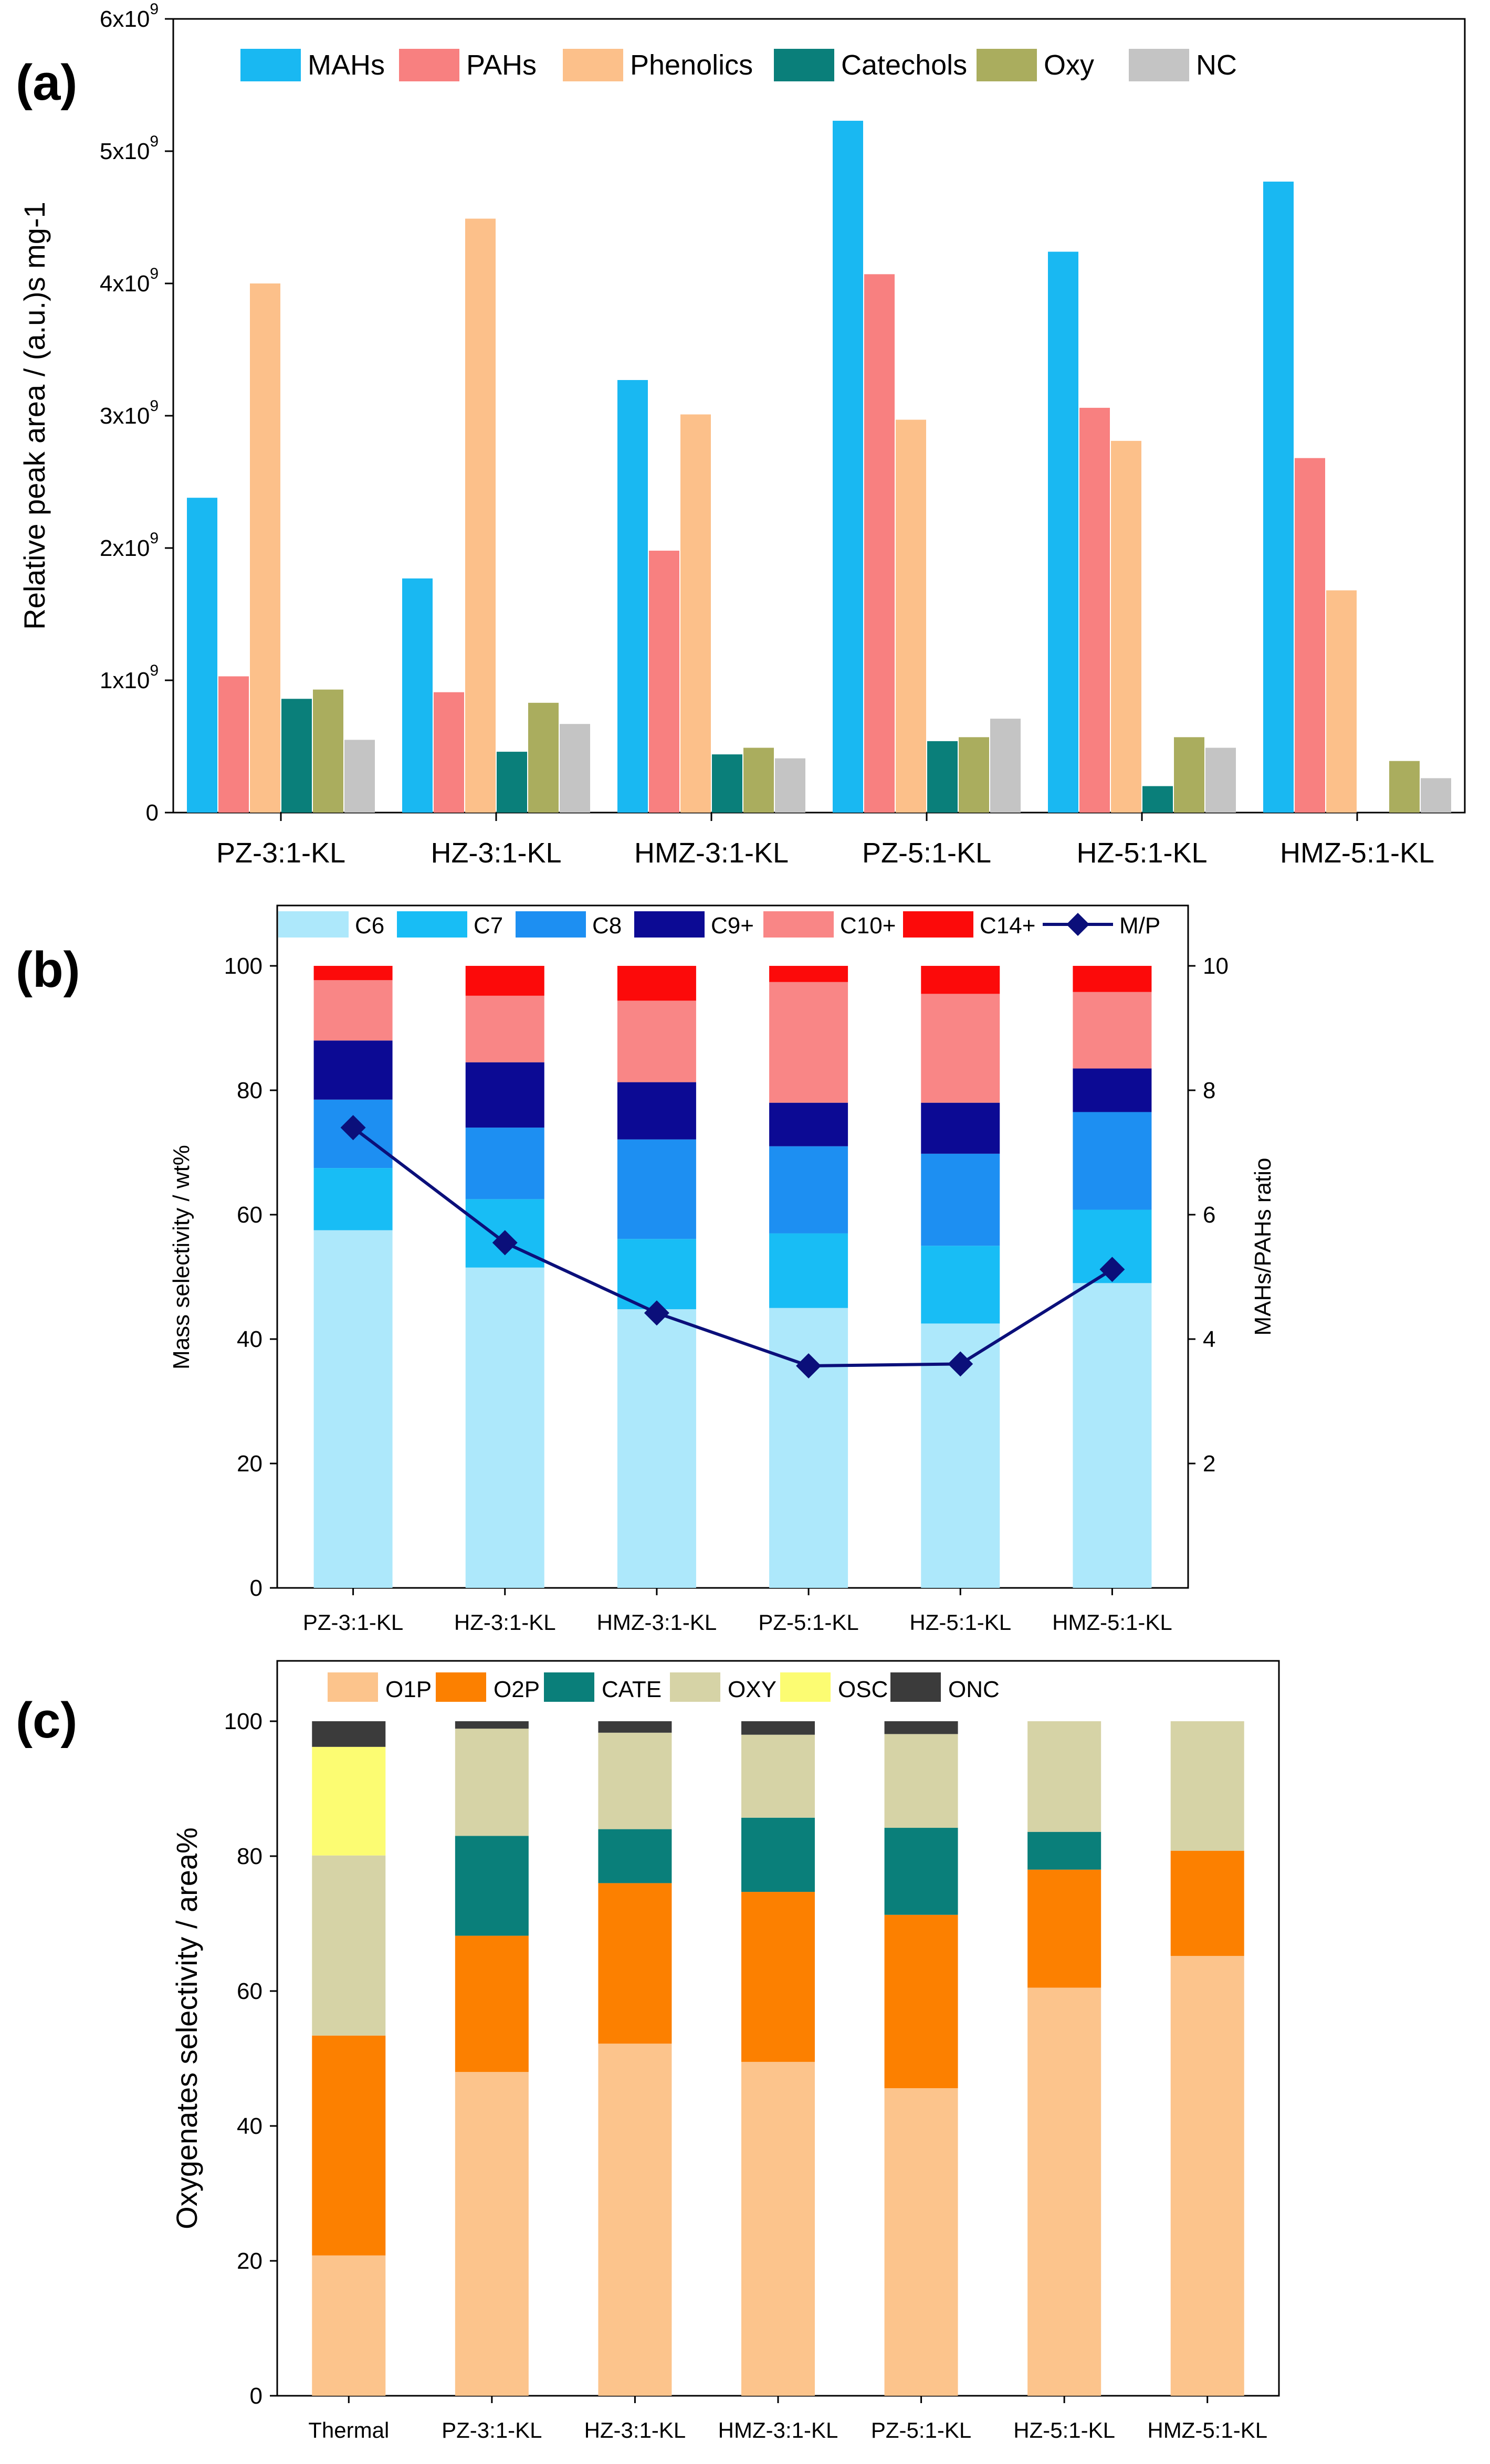 Image resolution: width=1490 pixels, height=2464 pixels. What do you see at coordinates (492, 1886) in the screenshot?
I see `bar-cate-pz-3-1-kl` at bounding box center [492, 1886].